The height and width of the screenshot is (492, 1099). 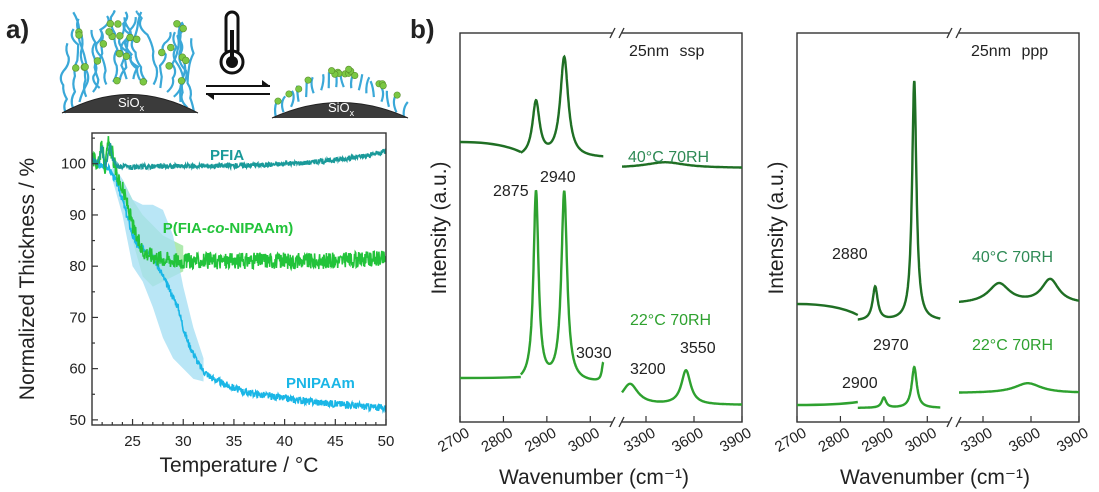 What do you see at coordinates (77, 369) in the screenshot?
I see `y-tick-label: 60` at bounding box center [77, 369].